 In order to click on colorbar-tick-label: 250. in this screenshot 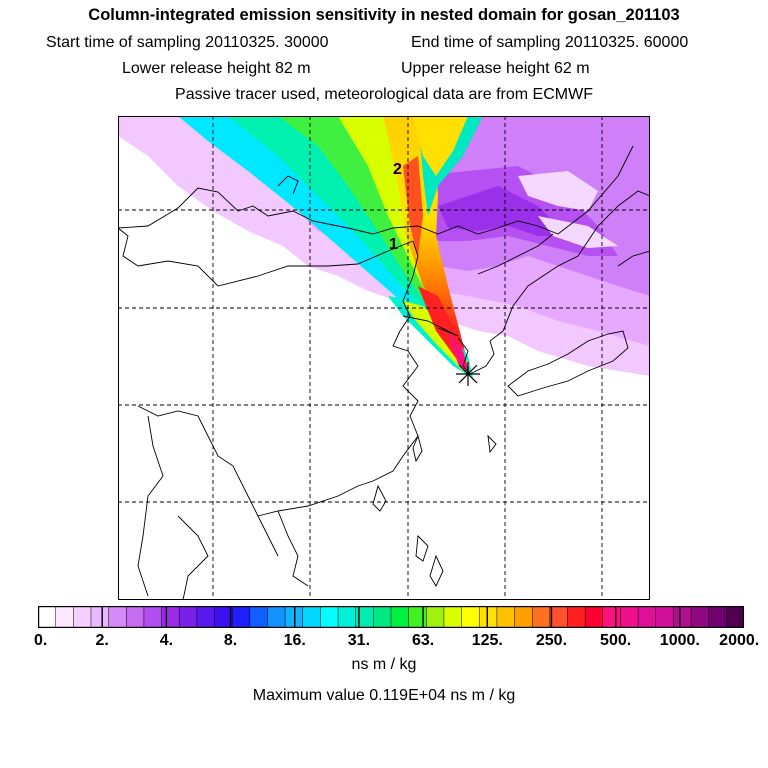, I will do `click(551, 640)`.